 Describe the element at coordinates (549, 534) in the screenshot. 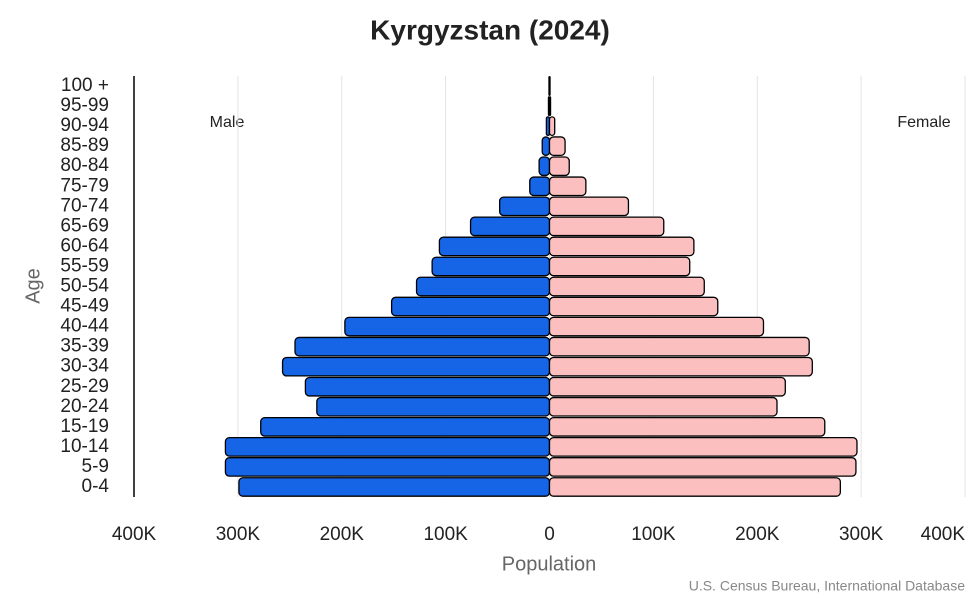

I see `x-tick-label: 0` at that location.